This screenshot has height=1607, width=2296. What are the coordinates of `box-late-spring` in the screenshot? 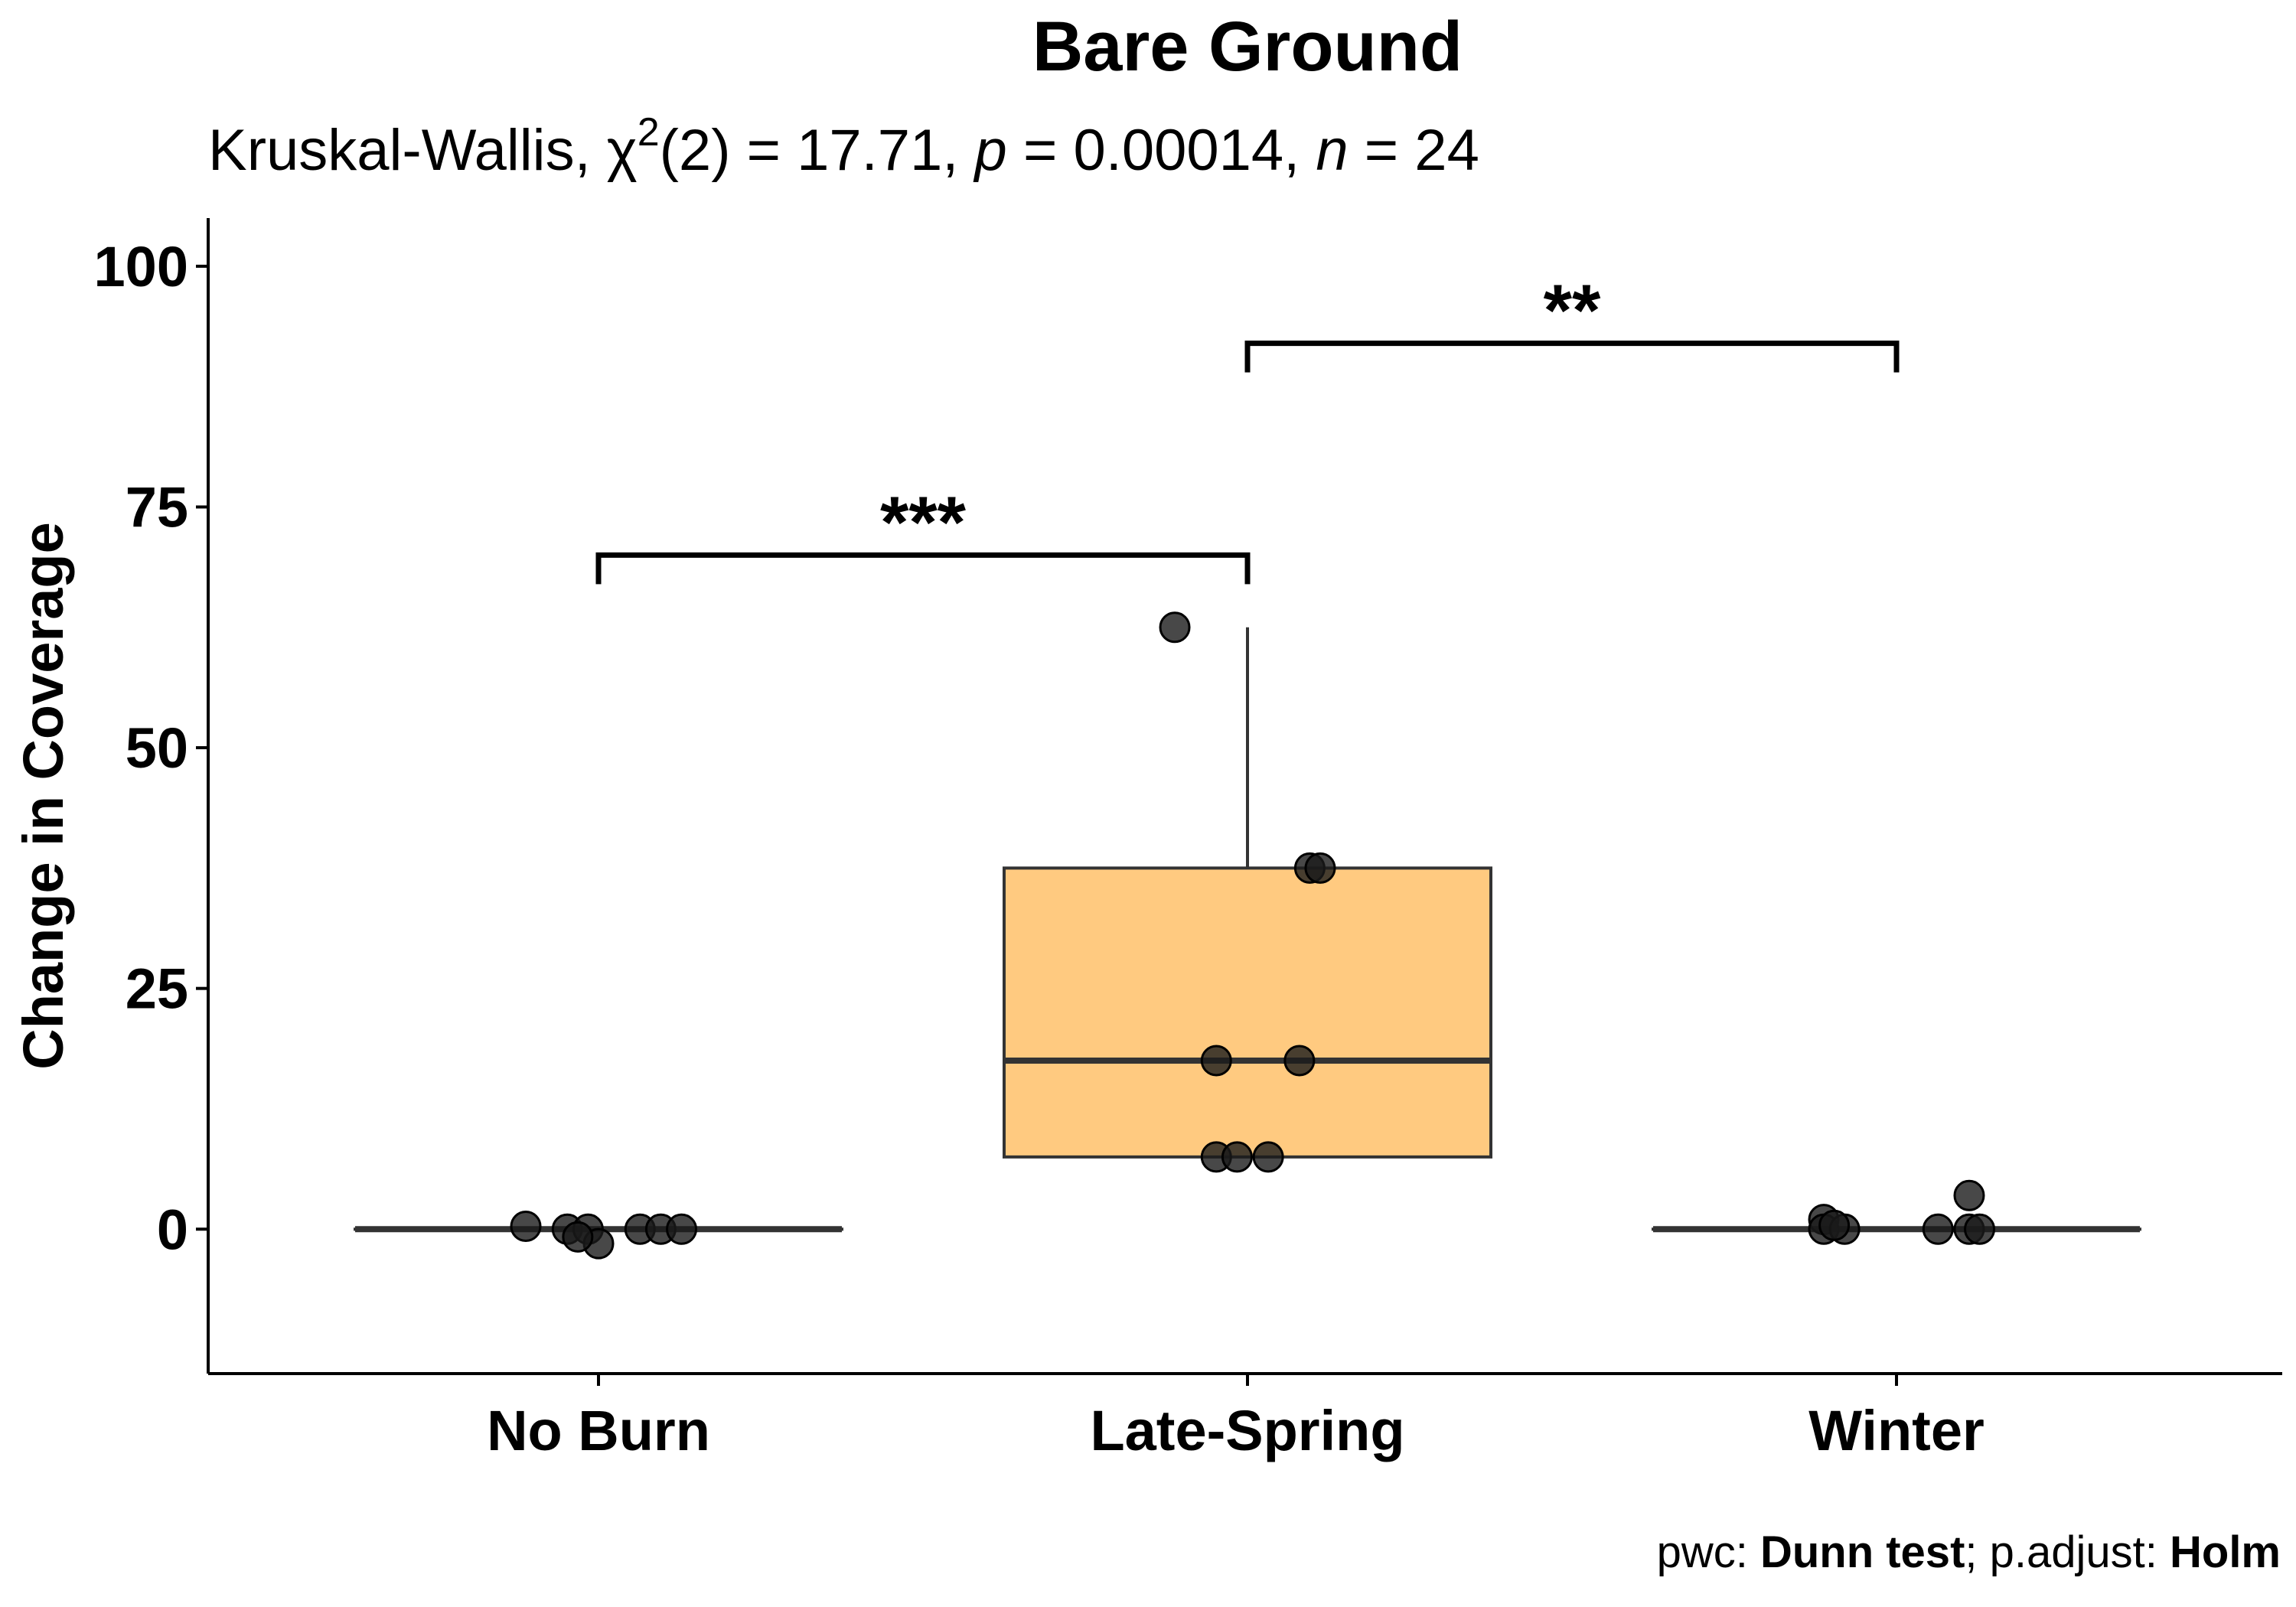 It's located at (1247, 1012).